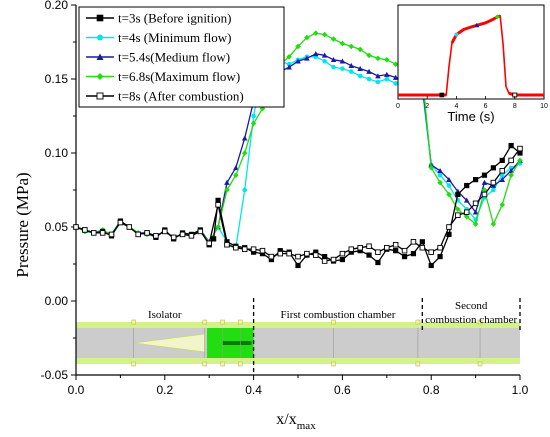  What do you see at coordinates (298, 325) in the screenshot?
I see `duct-top-wall` at bounding box center [298, 325].